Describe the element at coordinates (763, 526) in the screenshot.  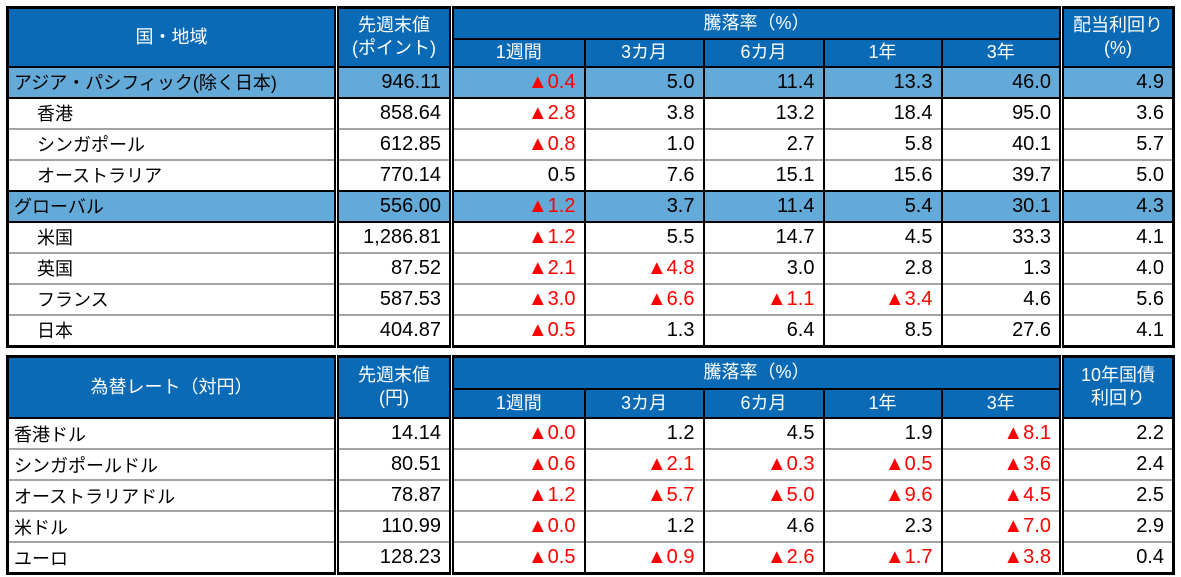
I see `change-cell-6m: 4.6` at that location.